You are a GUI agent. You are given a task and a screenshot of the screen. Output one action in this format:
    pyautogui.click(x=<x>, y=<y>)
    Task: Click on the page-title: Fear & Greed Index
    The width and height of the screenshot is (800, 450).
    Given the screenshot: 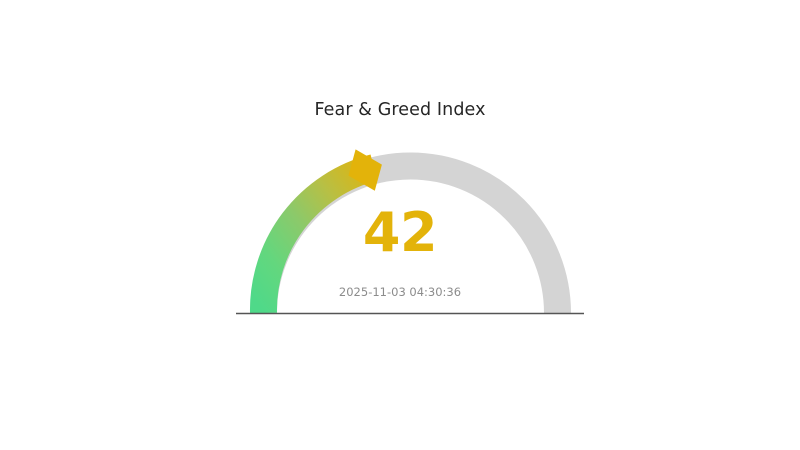 What is the action you would take?
    pyautogui.click(x=400, y=110)
    